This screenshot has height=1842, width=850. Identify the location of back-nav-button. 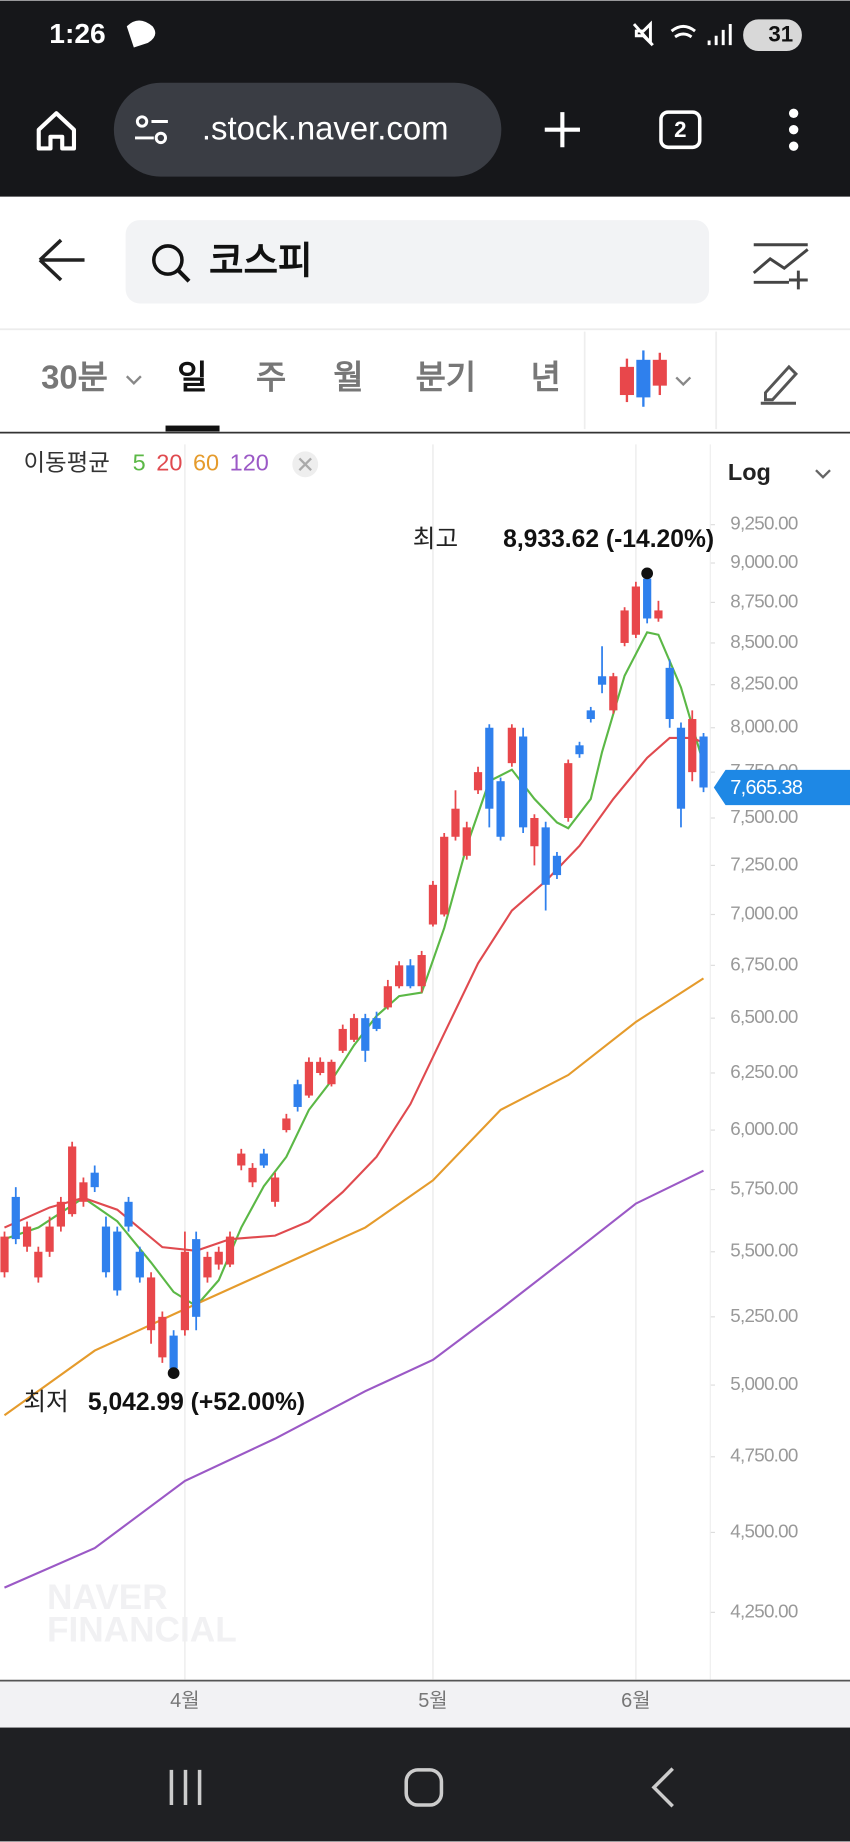
(662, 1787).